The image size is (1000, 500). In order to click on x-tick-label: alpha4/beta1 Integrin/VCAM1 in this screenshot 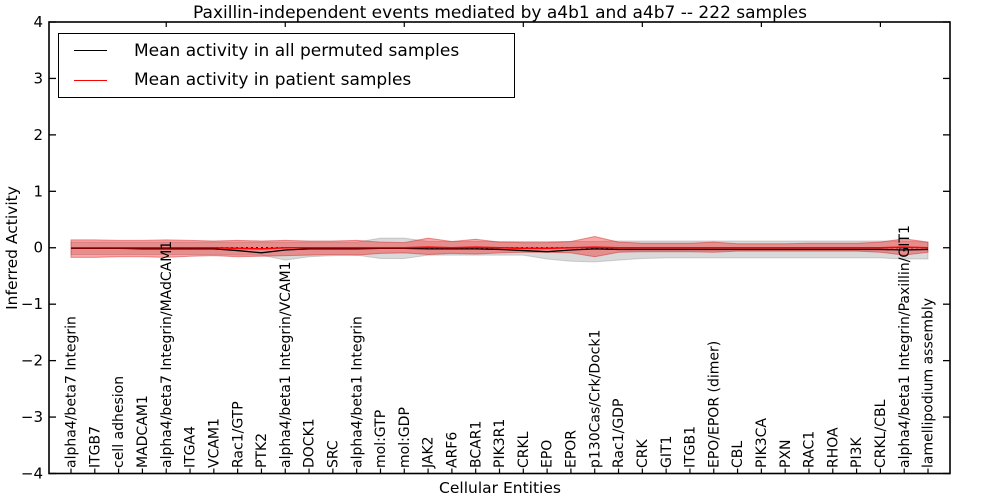, I will do `click(286, 365)`.